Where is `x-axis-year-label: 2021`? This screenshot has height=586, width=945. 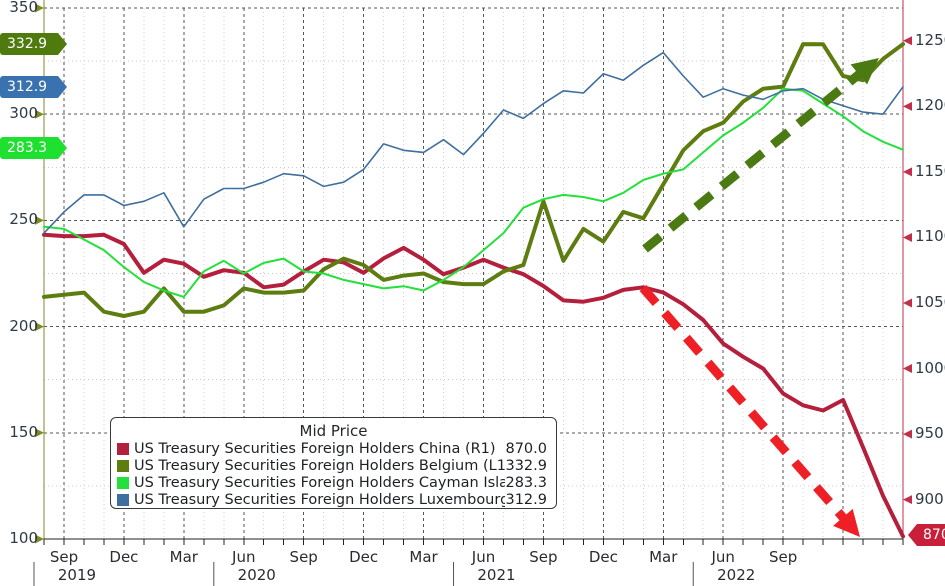 x-axis-year-label: 2021 is located at coordinates (496, 575).